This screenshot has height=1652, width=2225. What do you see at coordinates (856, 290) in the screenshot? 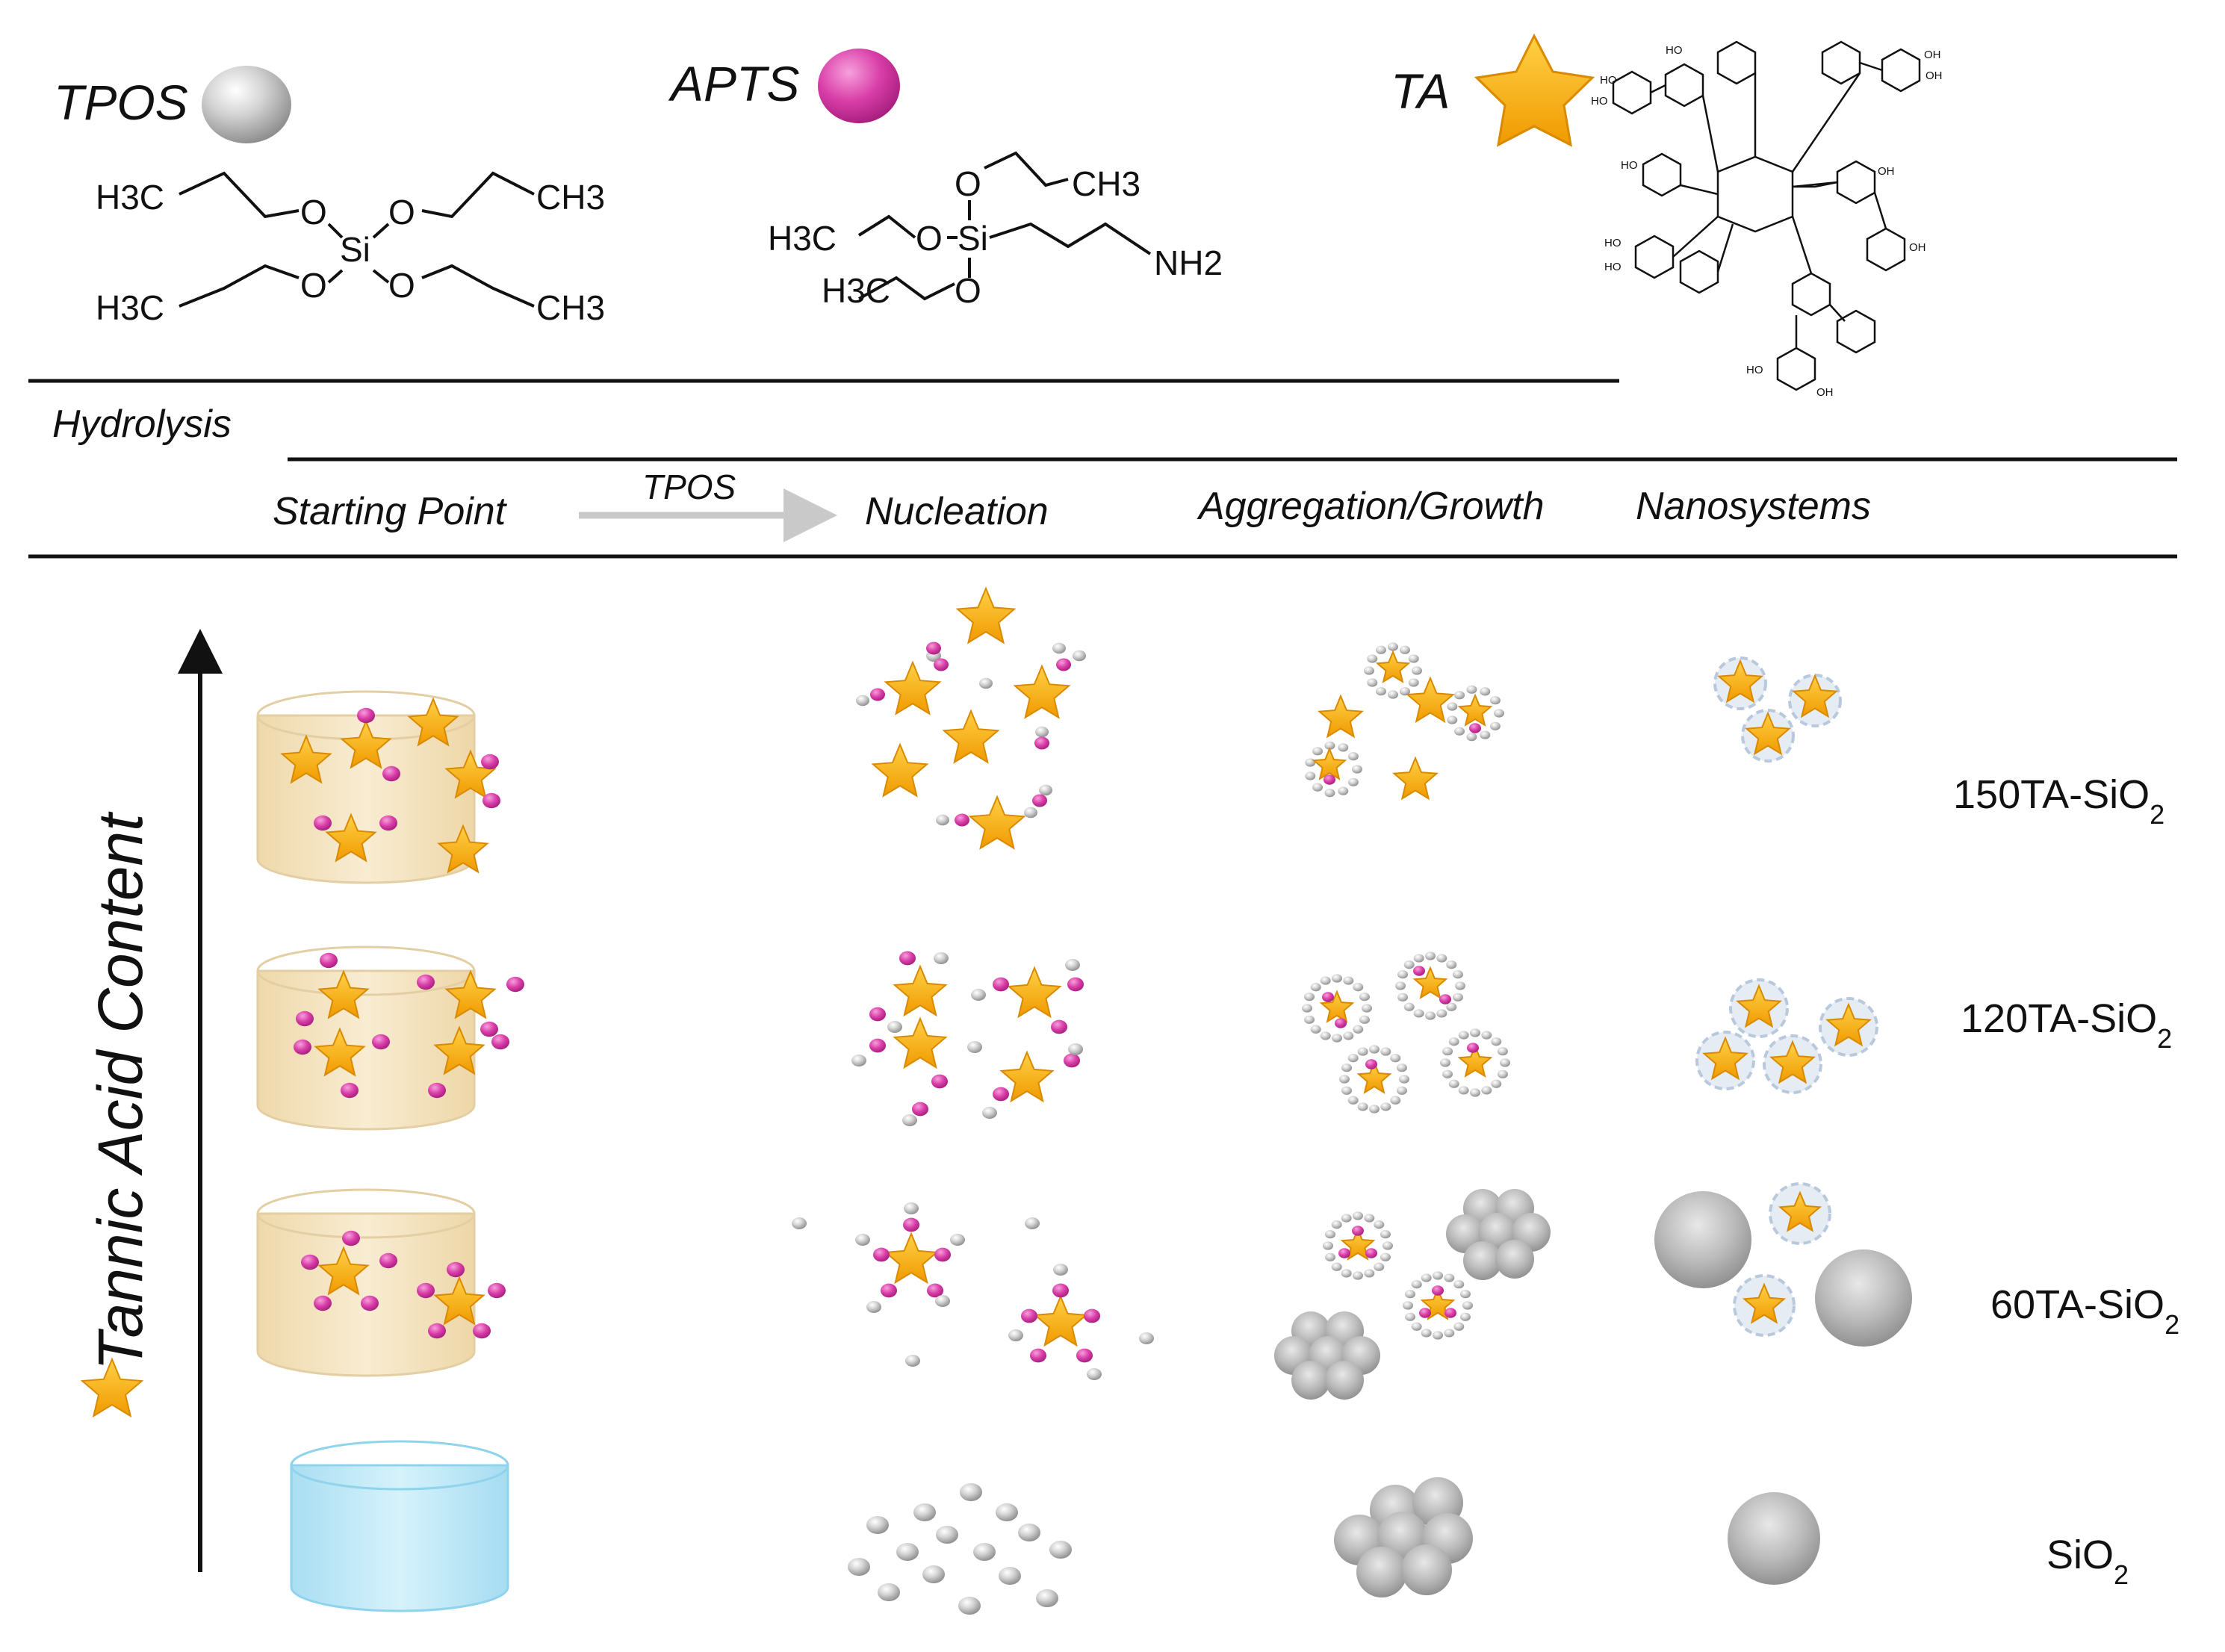
I see `apts-ch3-bottom: H3C` at bounding box center [856, 290].